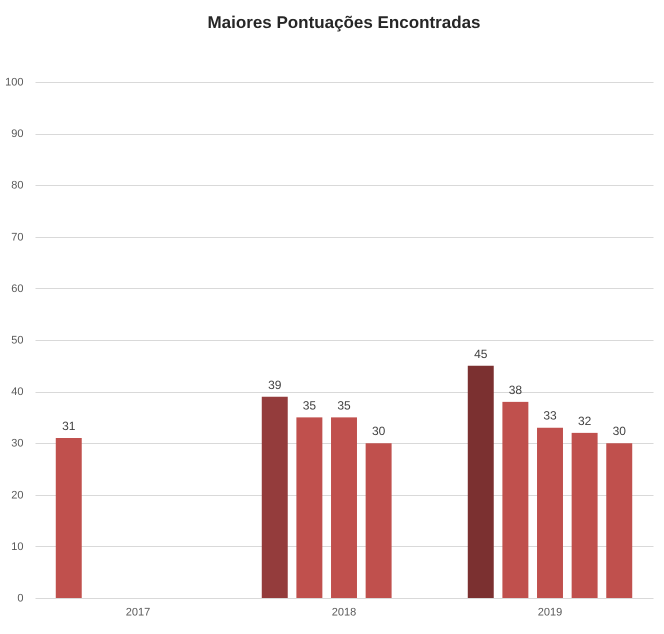 The width and height of the screenshot is (664, 634). Describe the element at coordinates (69, 426) in the screenshot. I see `data-label: 31` at that location.